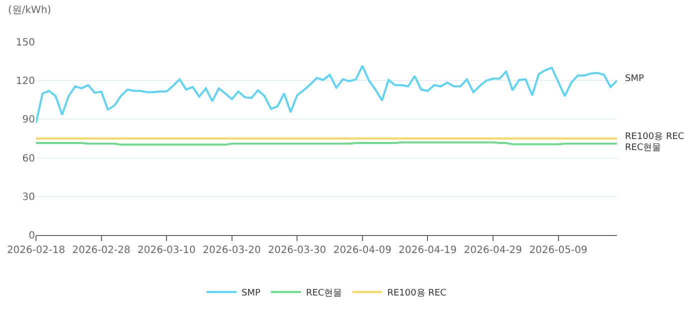 This screenshot has height=318, width=693. I want to click on y-tick-label: 30, so click(28, 197).